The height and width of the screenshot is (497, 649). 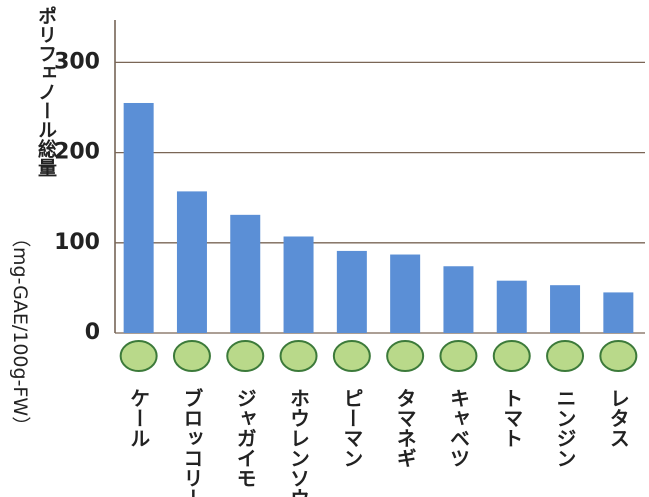 I want to click on x-tick-label: ニンジン, so click(x=565, y=428).